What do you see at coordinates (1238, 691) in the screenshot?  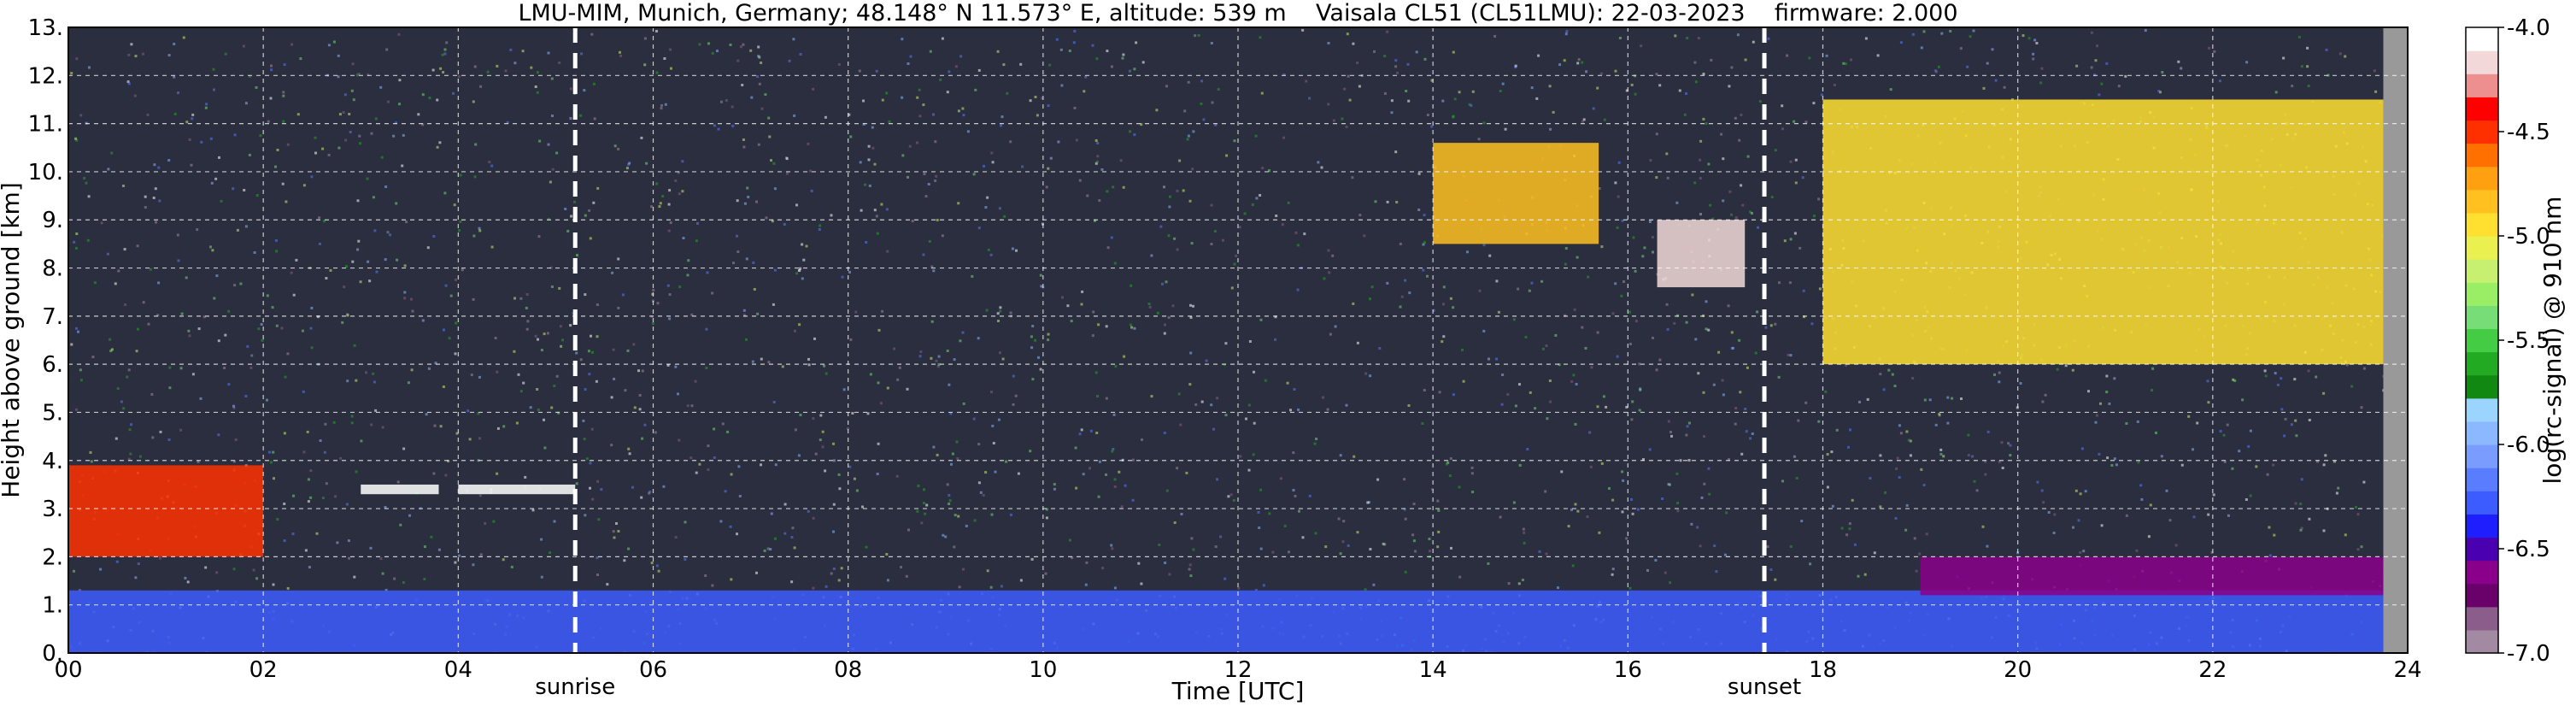 I see `x-axis-label: Time [UTC]` at bounding box center [1238, 691].